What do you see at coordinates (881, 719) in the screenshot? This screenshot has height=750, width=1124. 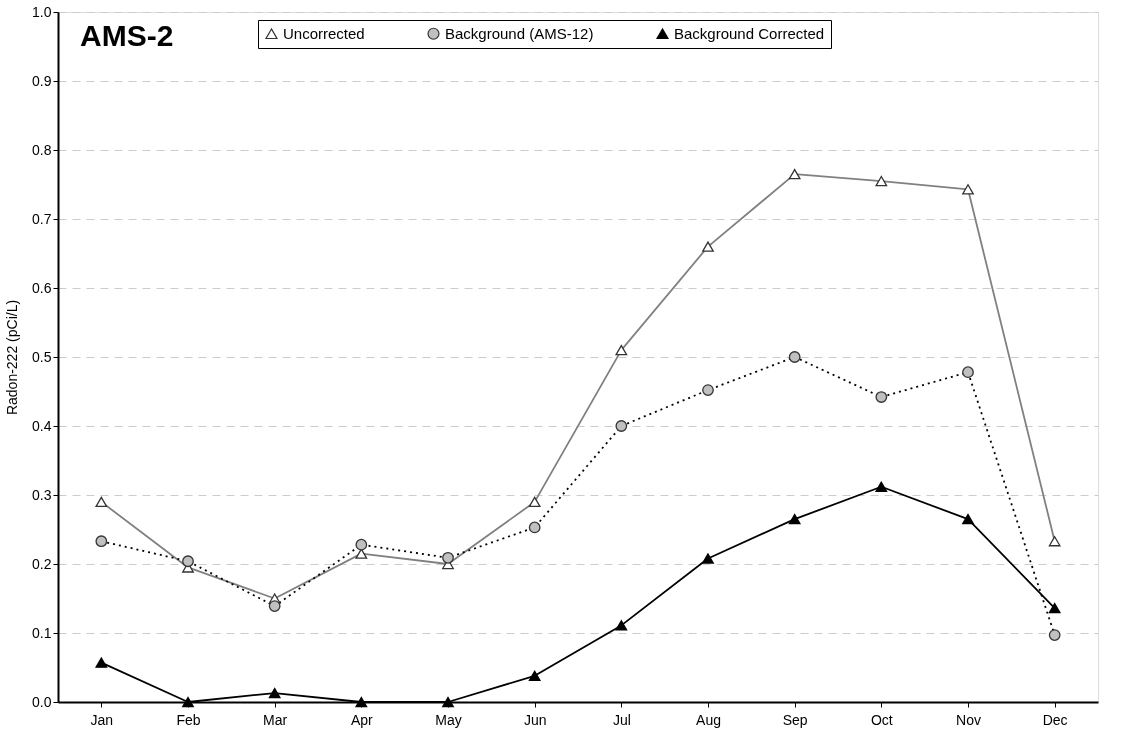 I see `x-tick-label: Oct` at bounding box center [881, 719].